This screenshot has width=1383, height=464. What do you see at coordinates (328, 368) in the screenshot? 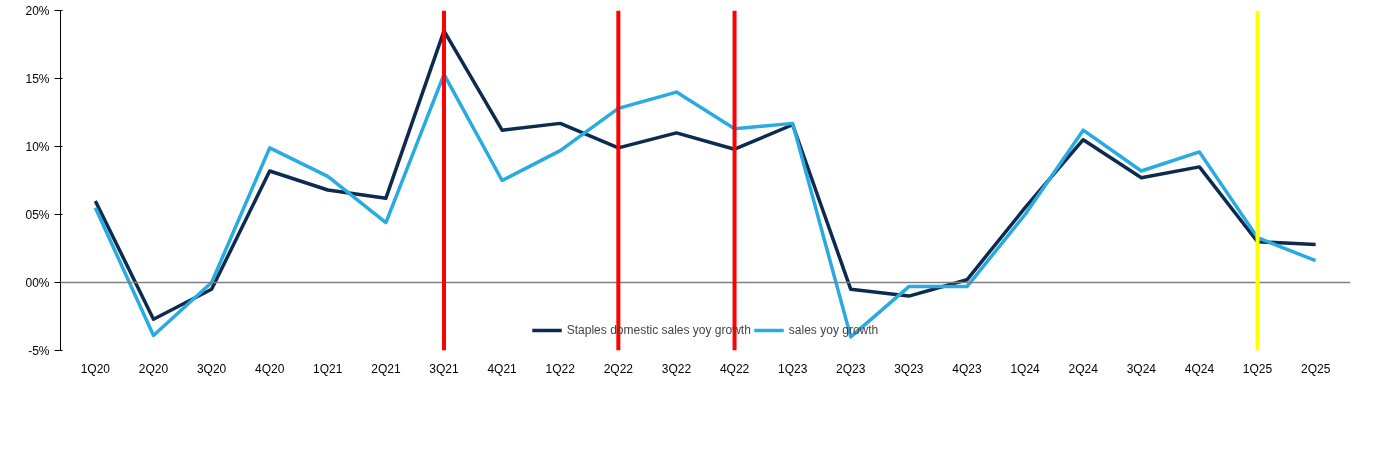
I see `x-tick-label: 1Q21` at bounding box center [328, 368].